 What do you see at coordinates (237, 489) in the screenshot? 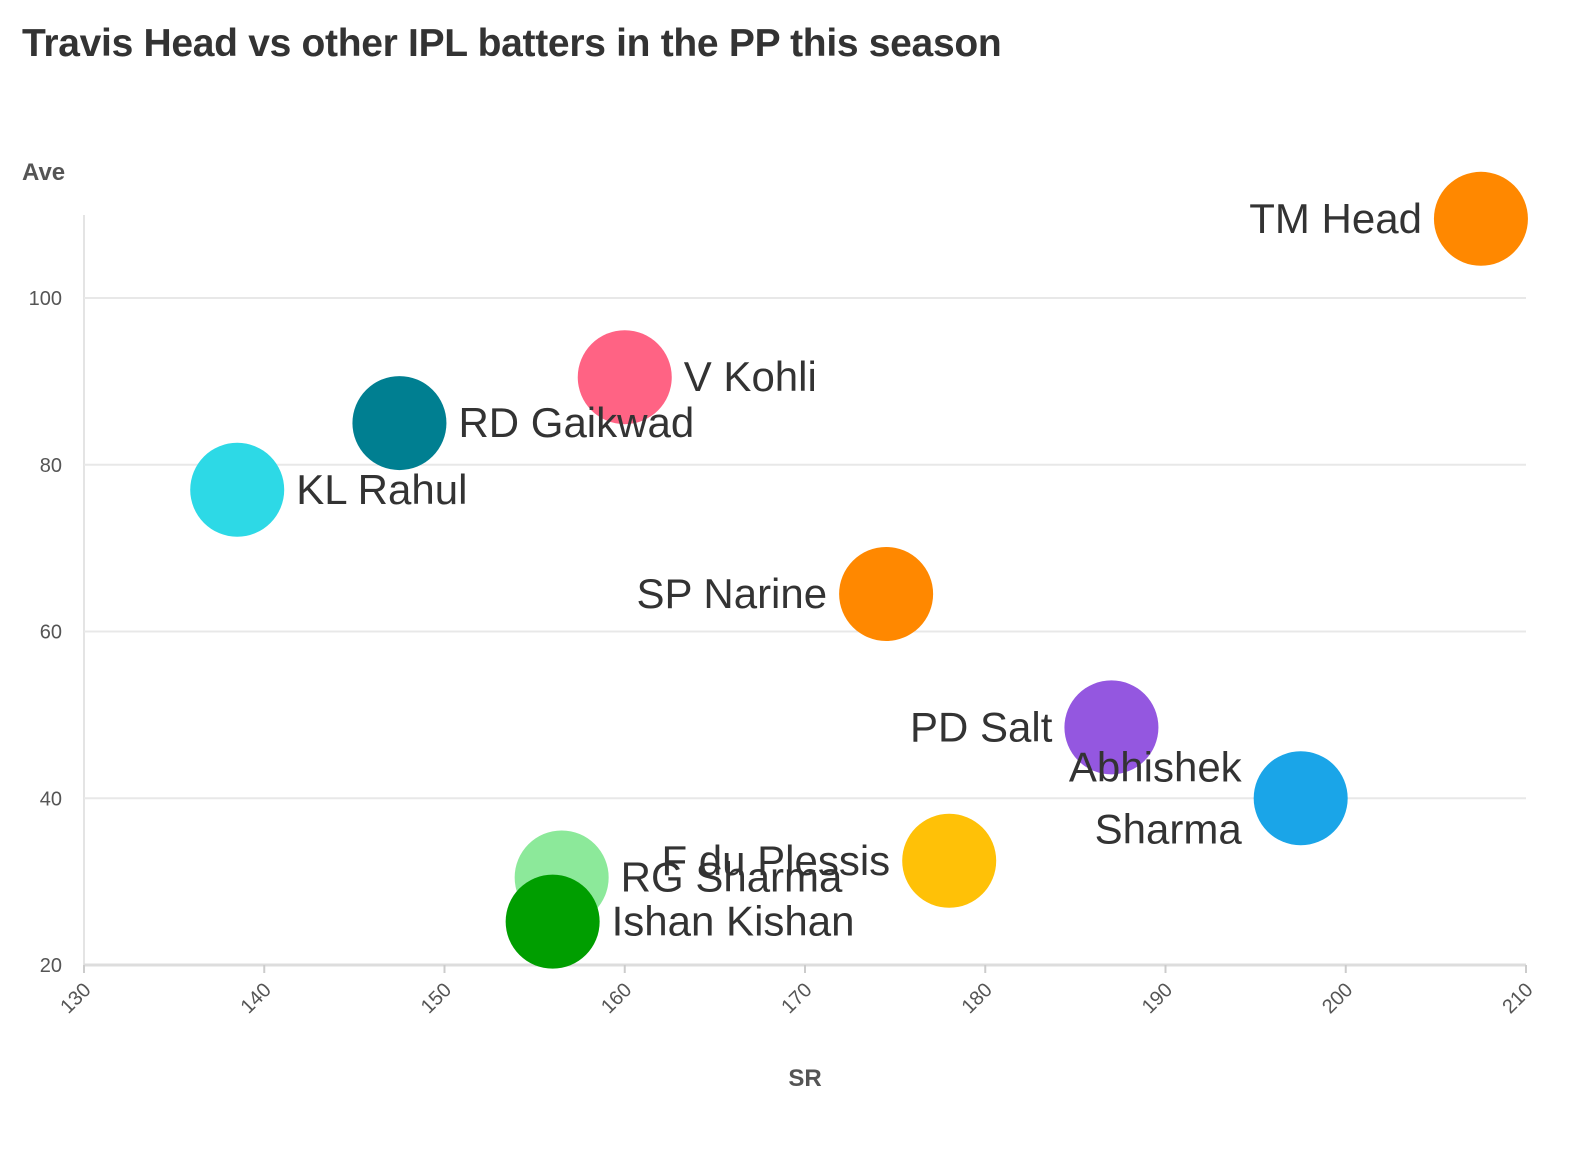
I see `point-kl-rahul` at bounding box center [237, 489].